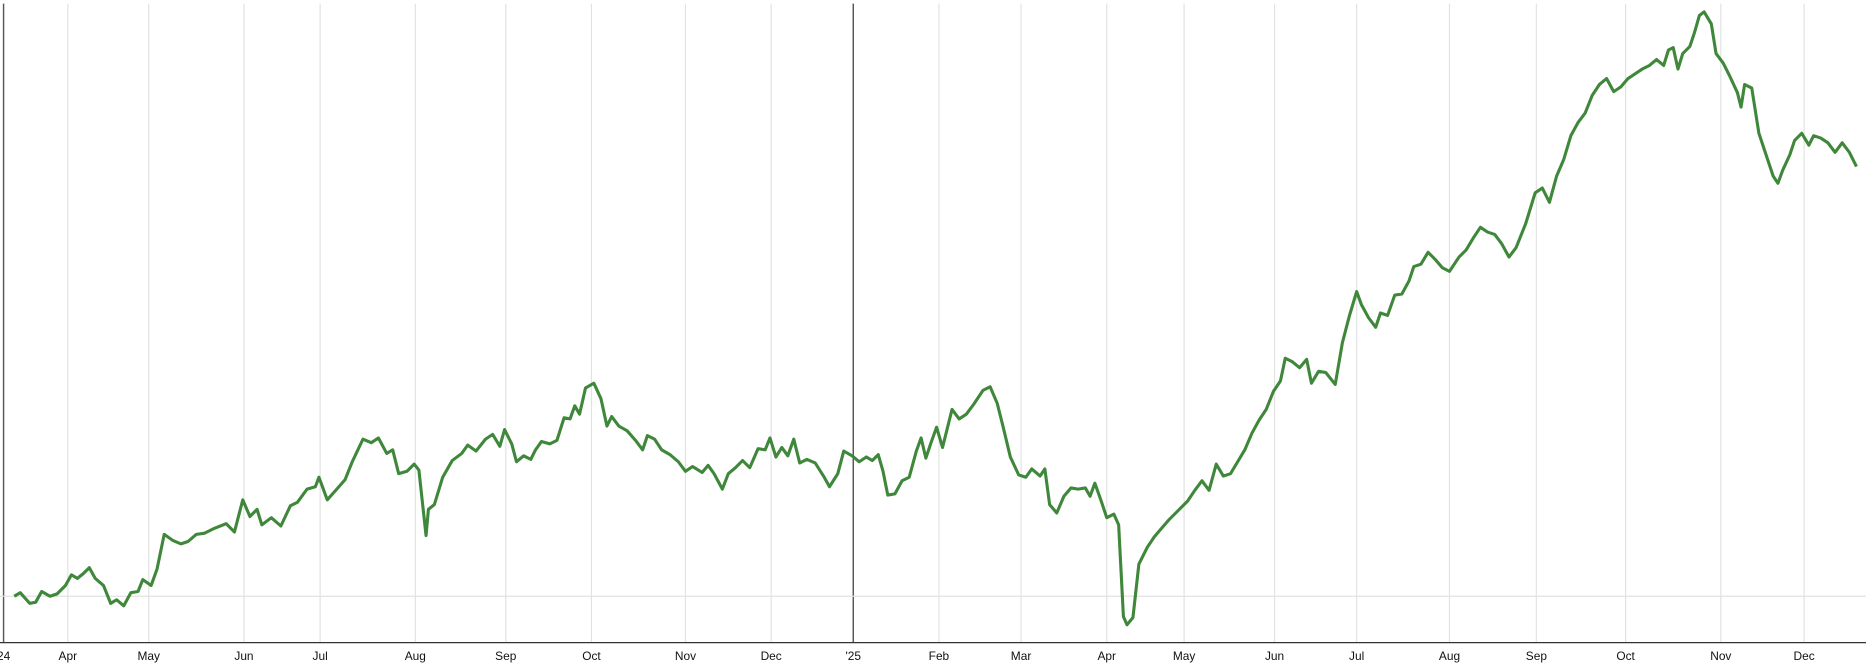 Image resolution: width=1866 pixels, height=668 pixels. What do you see at coordinates (939, 656) in the screenshot?
I see `x-tick-label: Feb` at bounding box center [939, 656].